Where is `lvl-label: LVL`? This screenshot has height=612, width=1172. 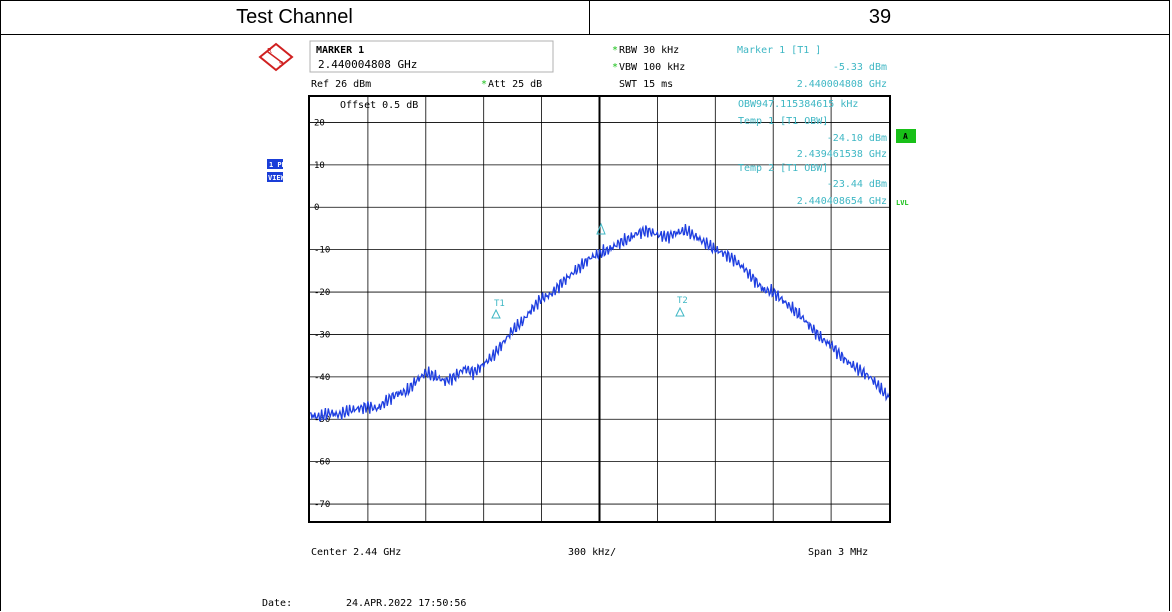 lvl-label: LVL is located at coordinates (902, 203).